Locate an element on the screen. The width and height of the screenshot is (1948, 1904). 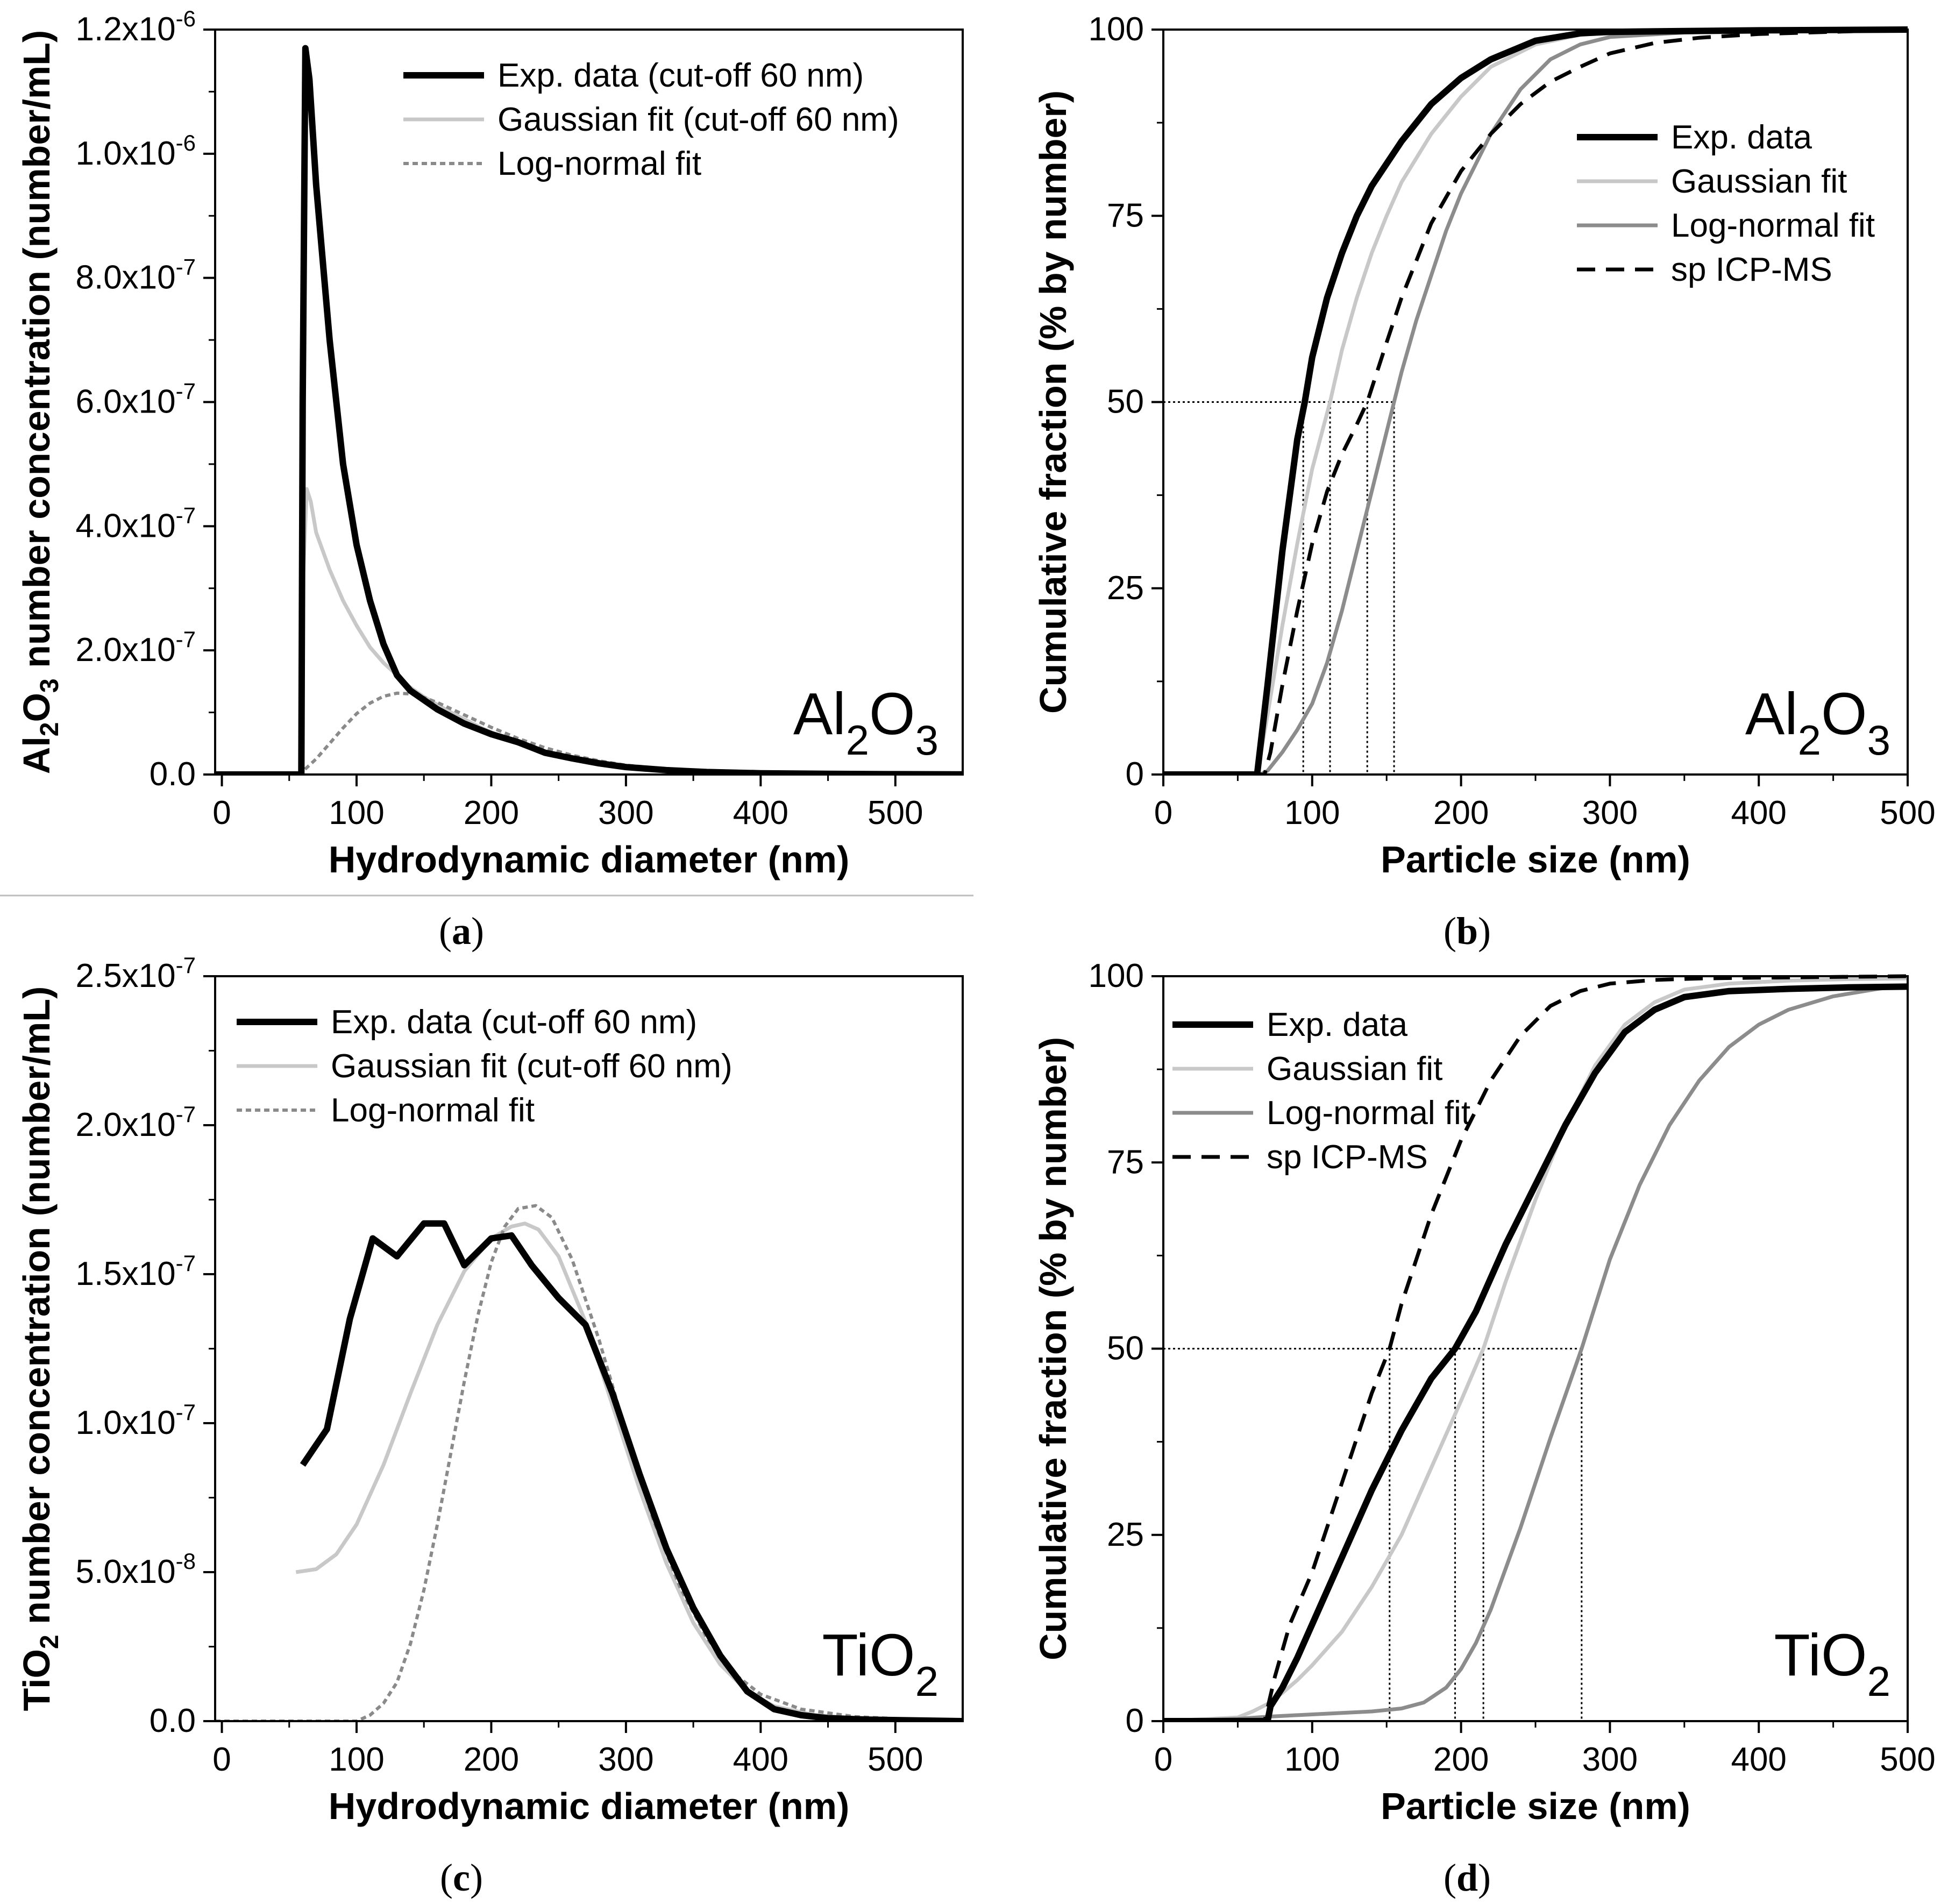
y-axis-title: TiO2 number concentration (number/mL) is located at coordinates (40, 1348).